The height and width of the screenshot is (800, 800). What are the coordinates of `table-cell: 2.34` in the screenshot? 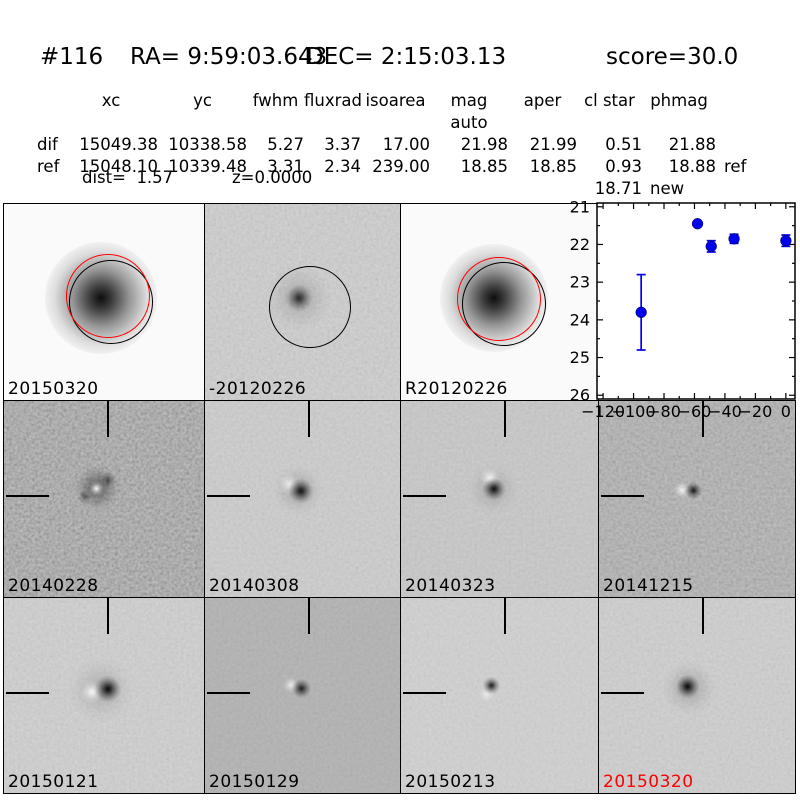 It's located at (342, 166).